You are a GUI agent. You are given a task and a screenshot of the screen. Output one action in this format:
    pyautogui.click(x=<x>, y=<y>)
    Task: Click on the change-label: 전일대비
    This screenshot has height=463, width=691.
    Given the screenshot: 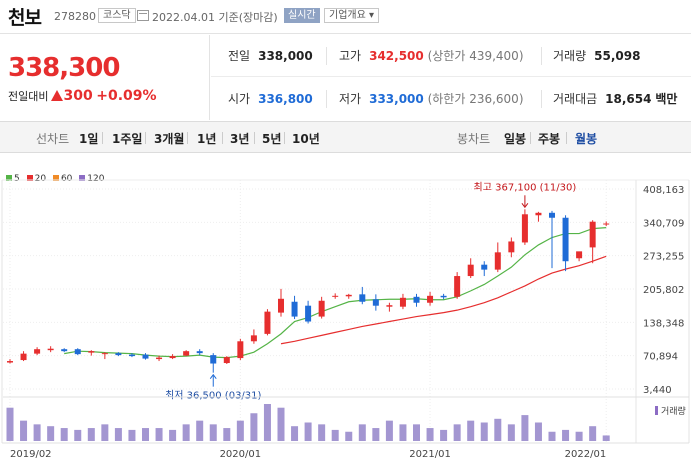 What is the action you would take?
    pyautogui.click(x=28, y=96)
    